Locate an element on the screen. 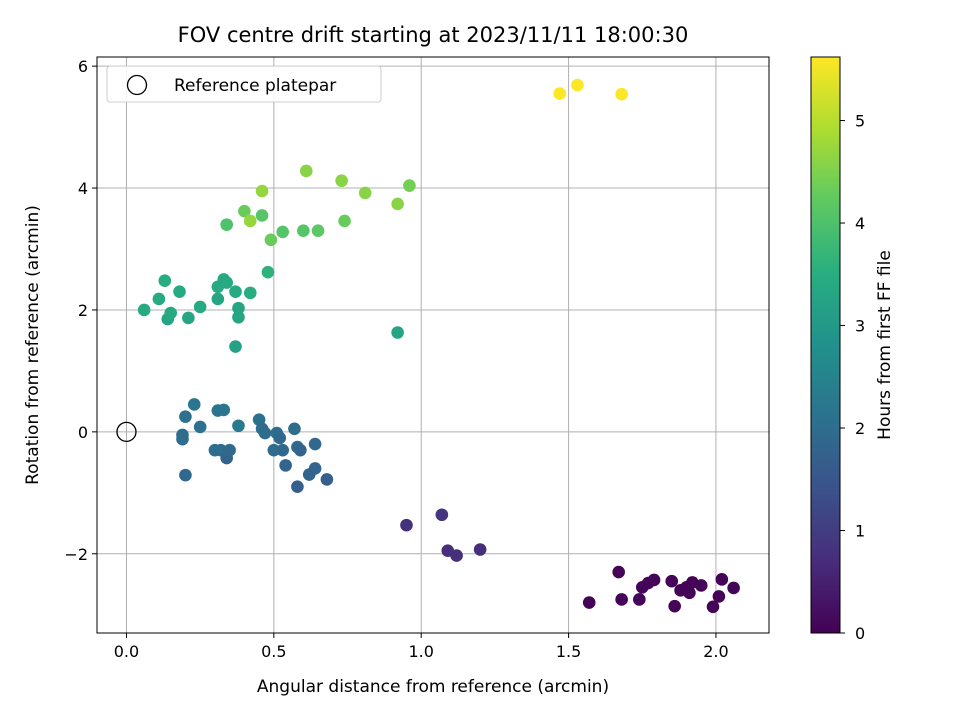  legend-reference-marker is located at coordinates (137, 85).